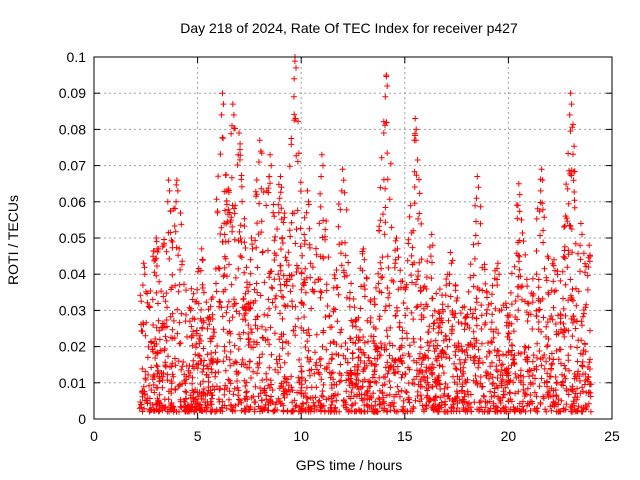  I want to click on y-tick-label: 0.1, so click(77, 57).